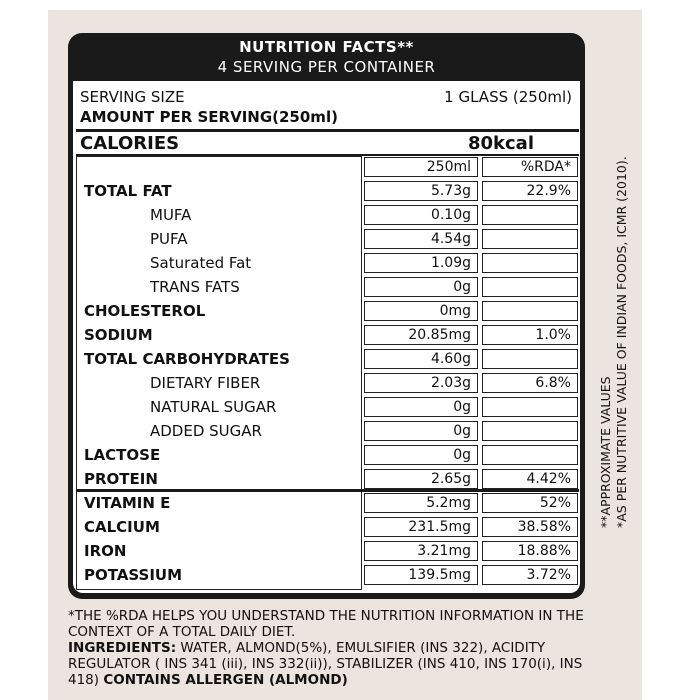 This screenshot has height=700, width=690. I want to click on calories-label: CALORIES, so click(130, 143).